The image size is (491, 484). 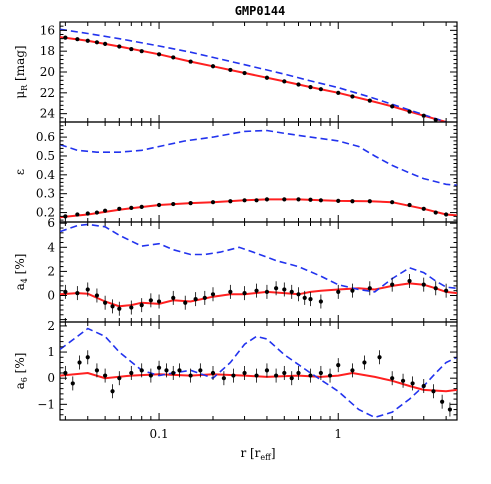 I want to click on y-tick-label: 18, so click(x=47, y=51).